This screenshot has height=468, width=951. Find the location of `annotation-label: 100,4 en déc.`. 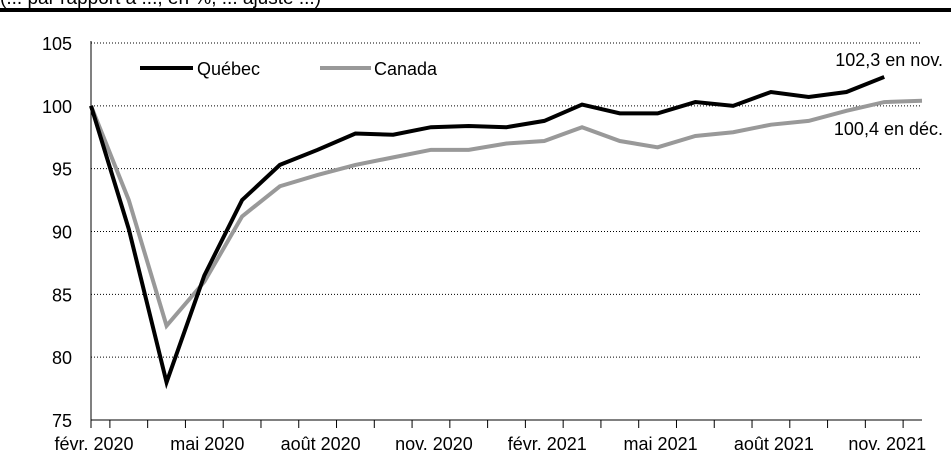

annotation-label: 100,4 en déc. is located at coordinates (888, 129).